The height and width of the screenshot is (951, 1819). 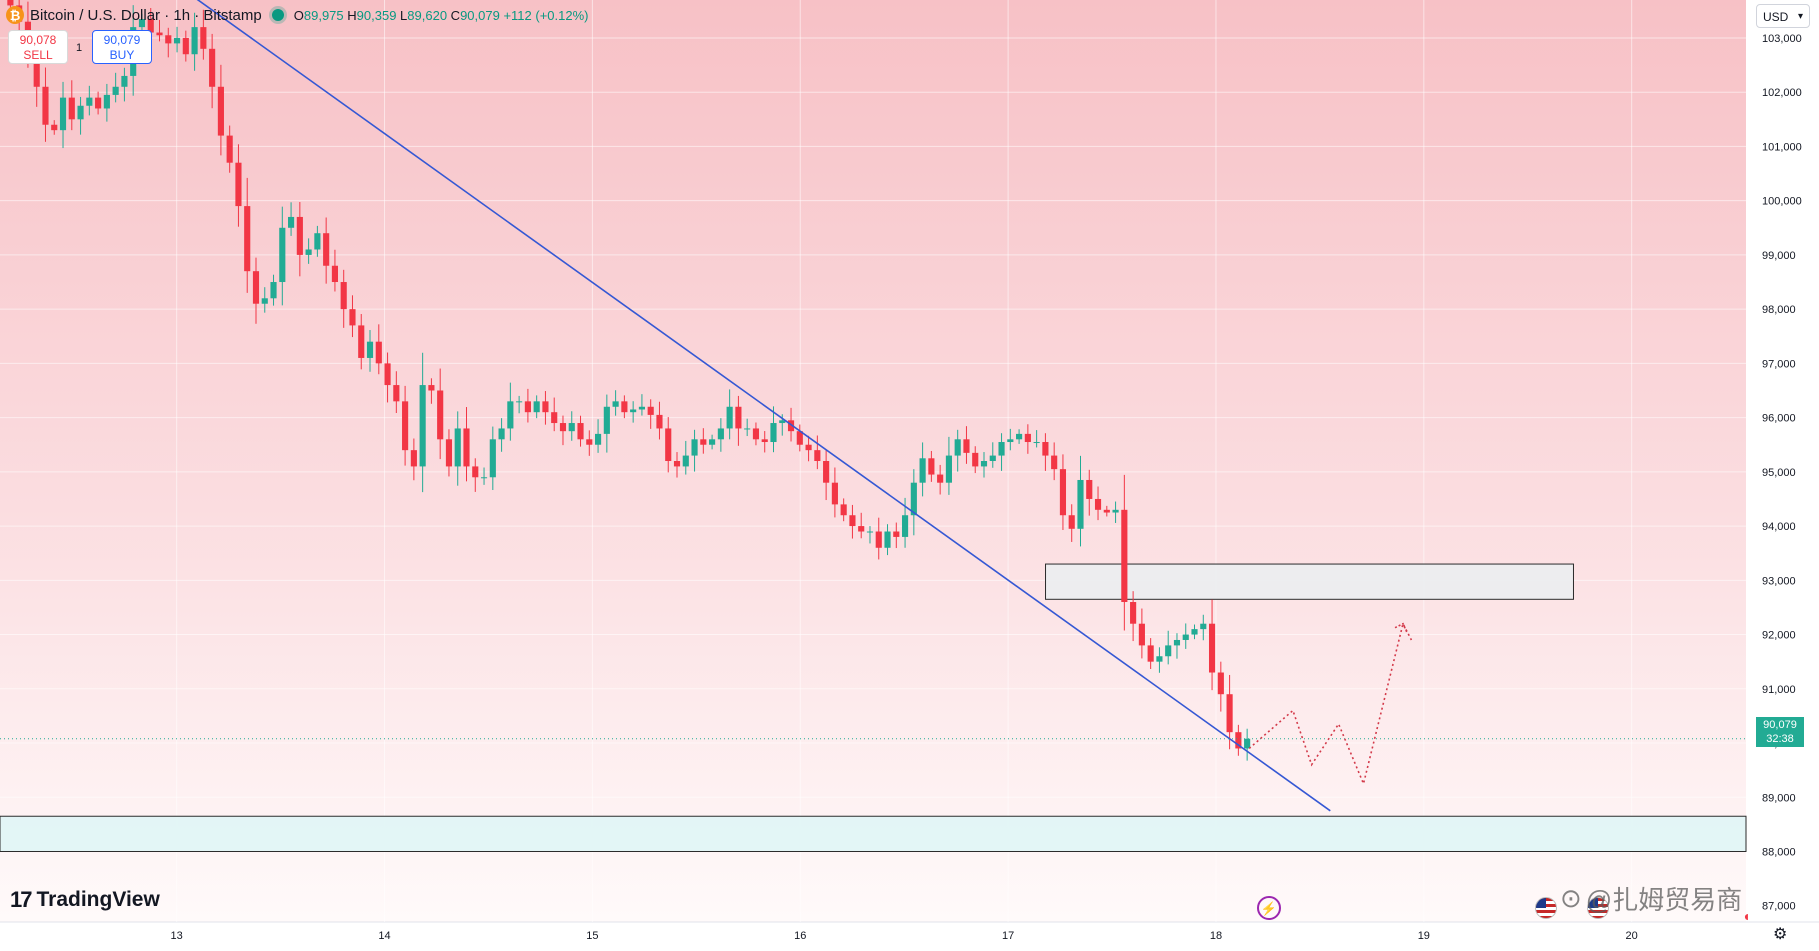 I want to click on tradingview-logo: 17 TradingView, so click(x=85, y=900).